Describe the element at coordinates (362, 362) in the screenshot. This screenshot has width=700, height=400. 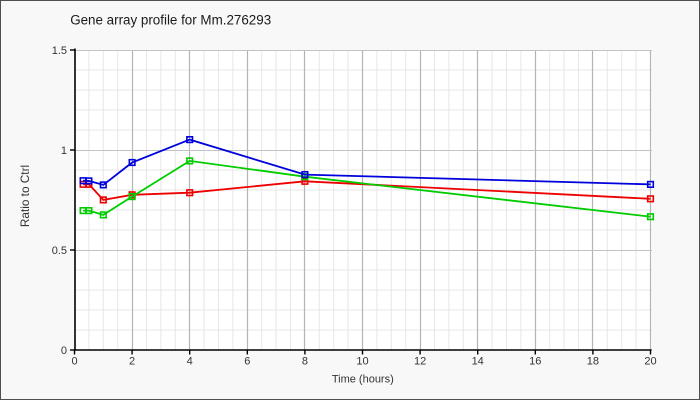
I see `svg-text: 10` at that location.